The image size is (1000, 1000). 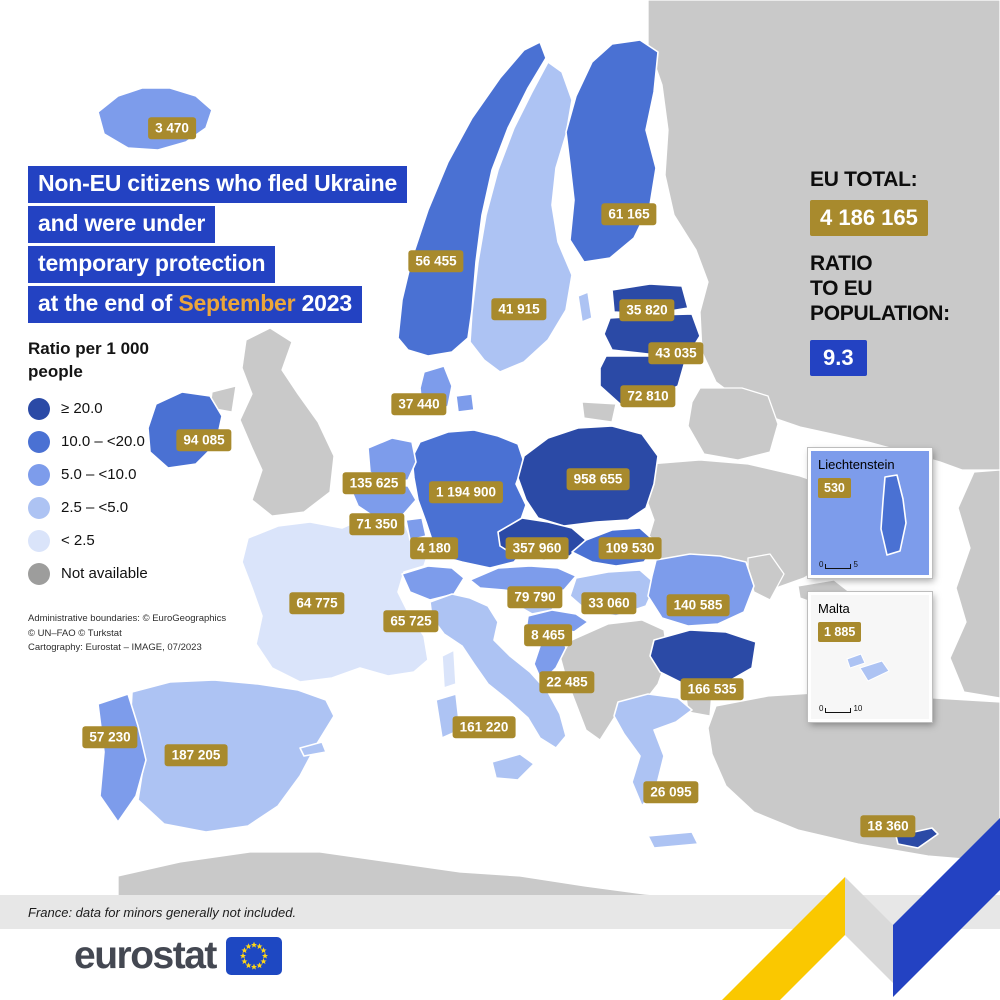 I want to click on title-line4-month: September, so click(x=237, y=303).